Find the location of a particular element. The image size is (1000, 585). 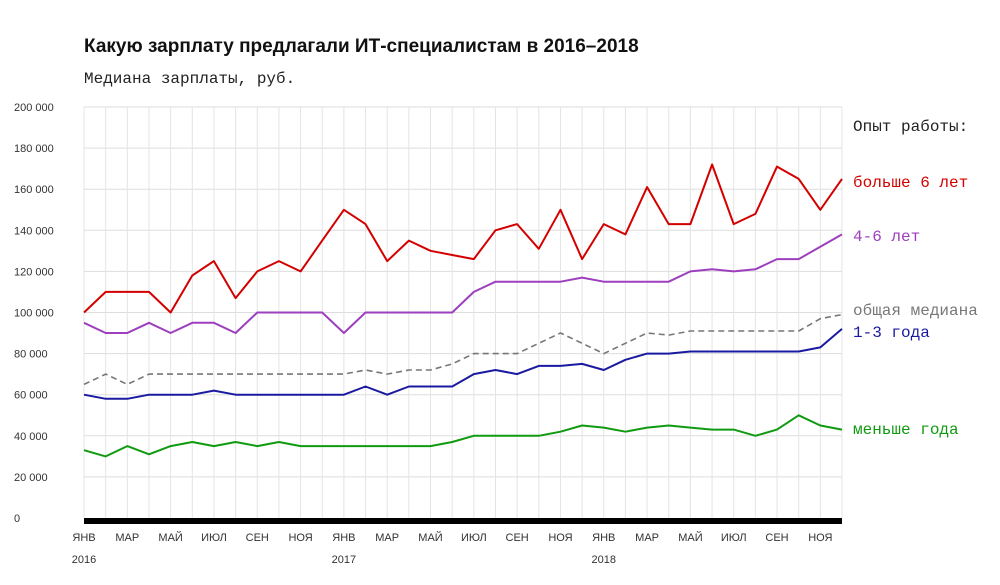

y-tick-label: 60 000 is located at coordinates (31, 396).